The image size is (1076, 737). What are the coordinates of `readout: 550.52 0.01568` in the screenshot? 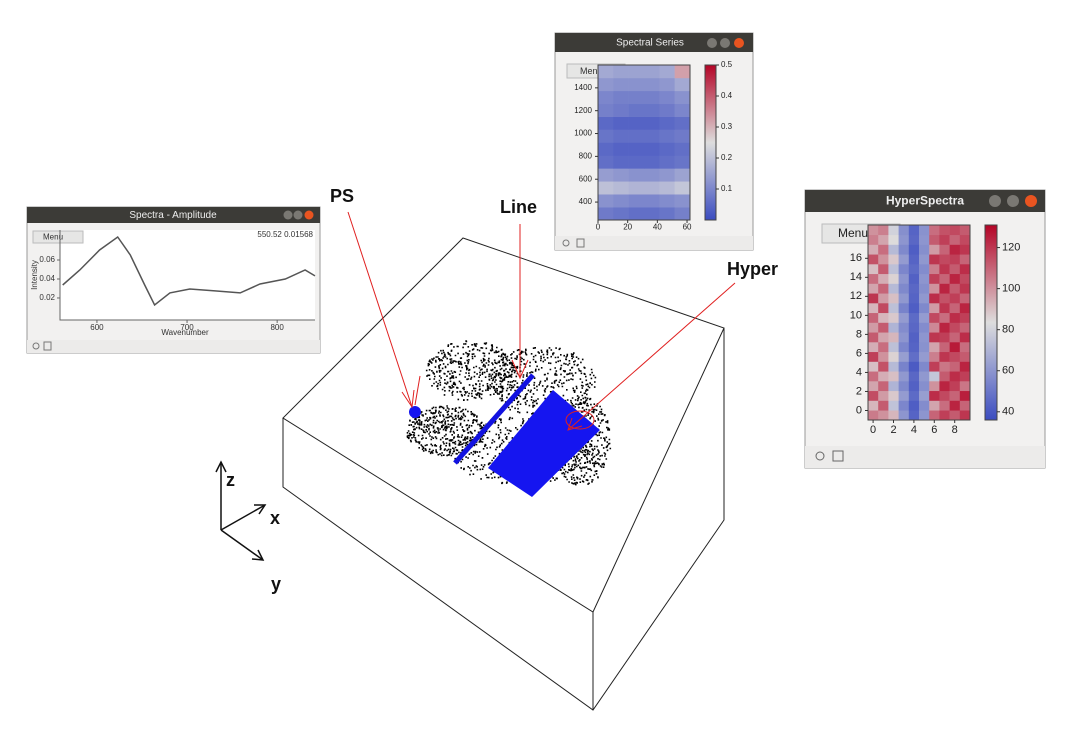 It's located at (285, 234).